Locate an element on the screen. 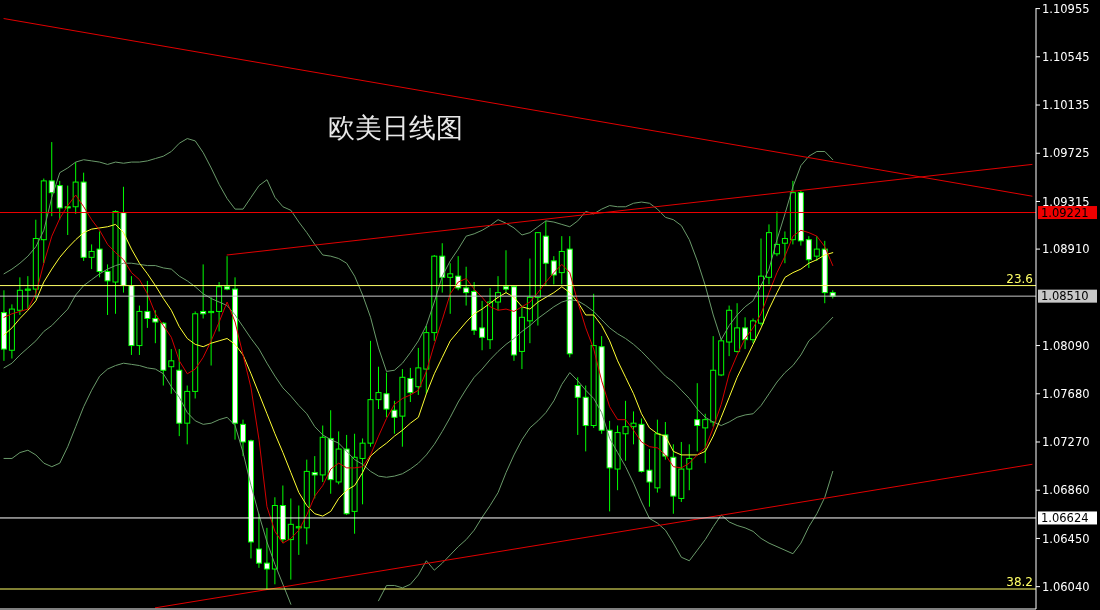 The height and width of the screenshot is (610, 1100). annotation: 23.6 is located at coordinates (1019, 278).